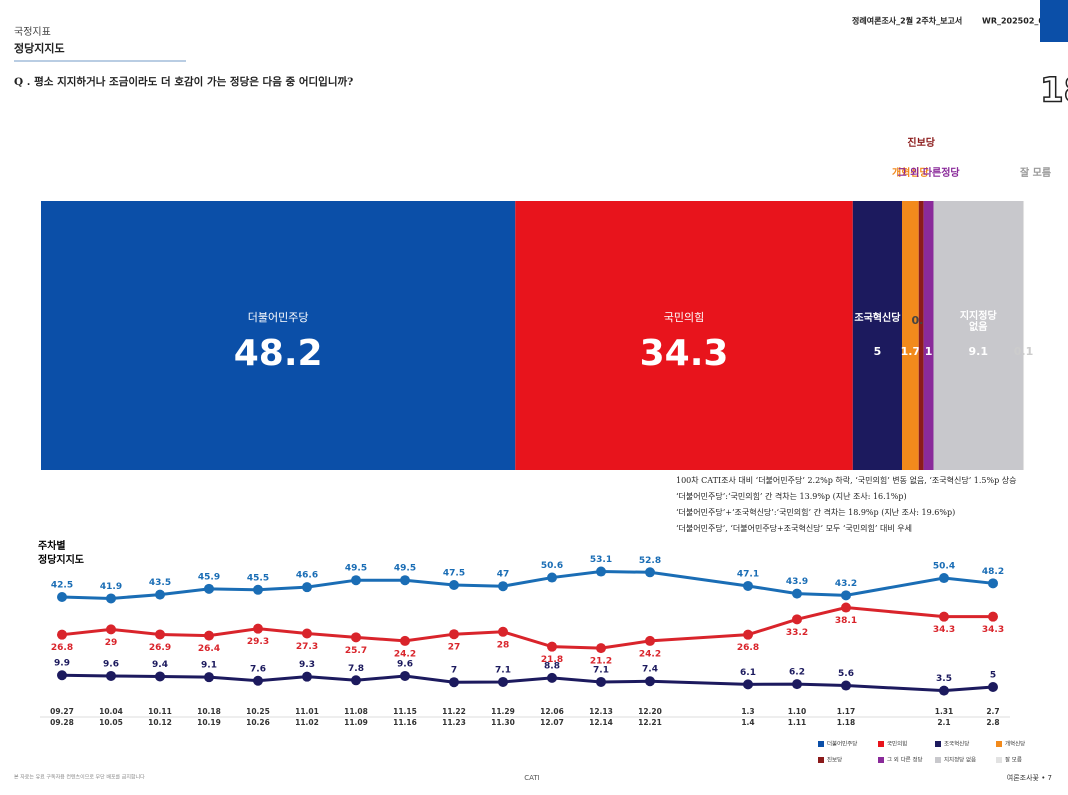  Describe the element at coordinates (356, 711) in the screenshot. I see `x-tick-label: 11.08` at that location.